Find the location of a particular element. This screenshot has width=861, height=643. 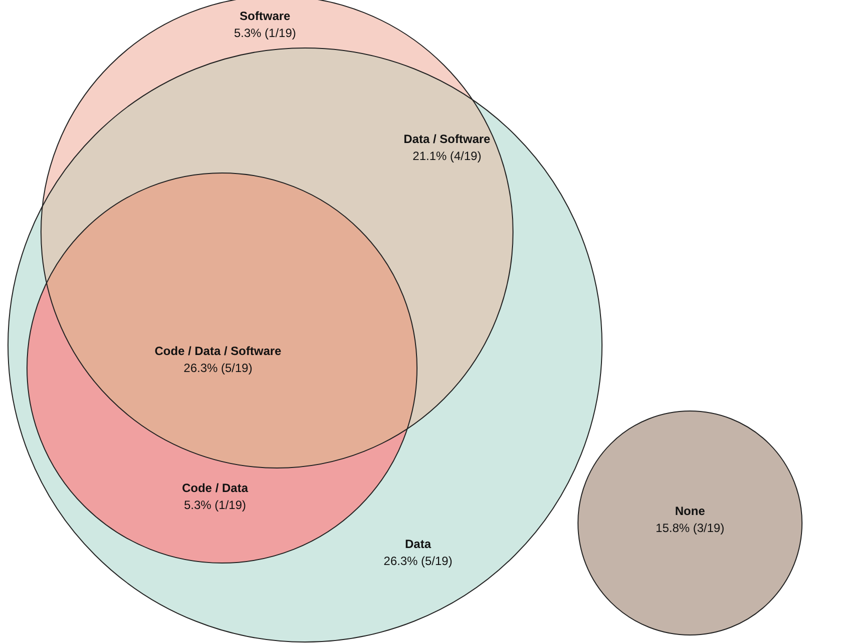

data-label: 15.8% (3/19) is located at coordinates (690, 528).